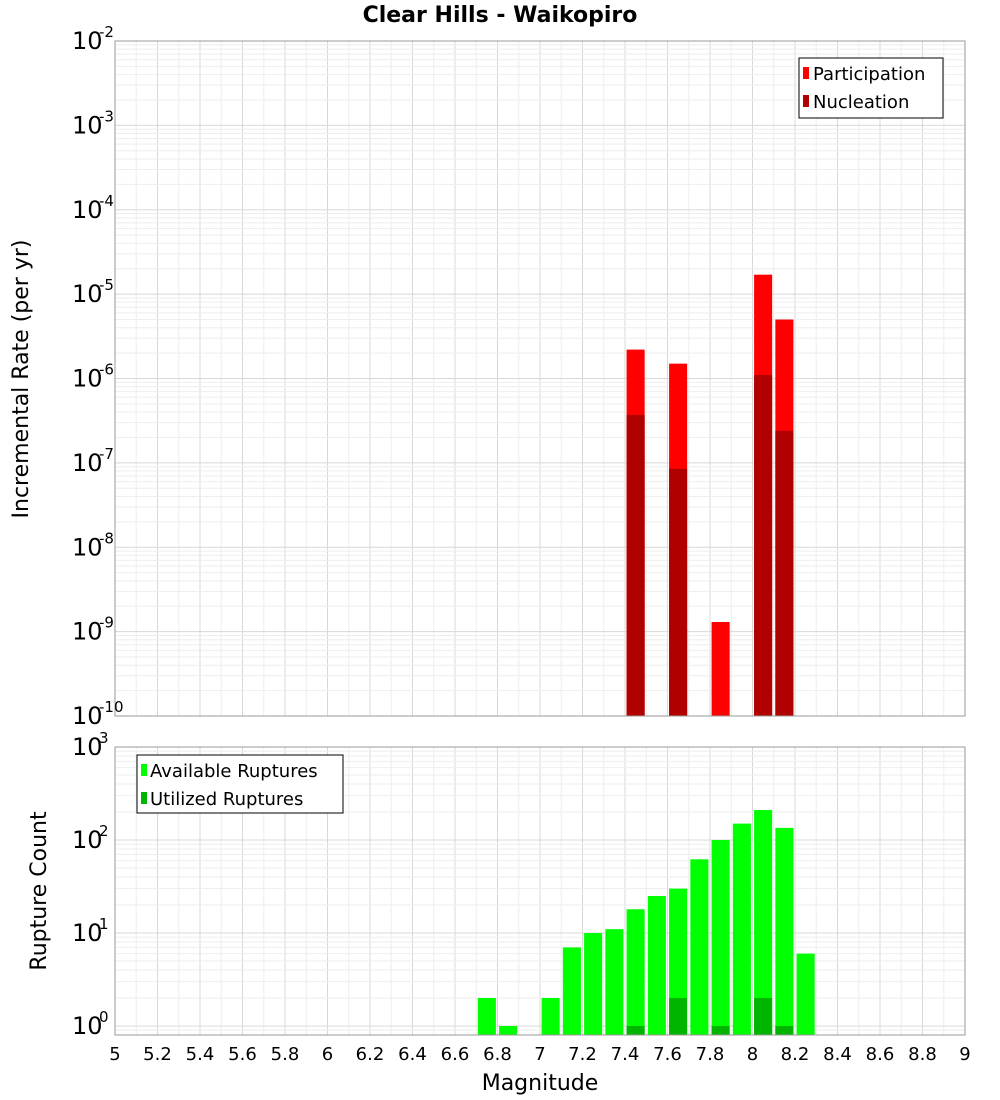 Image resolution: width=1000 pixels, height=1100 pixels. Describe the element at coordinates (752, 1054) in the screenshot. I see `x-tick-label: 8` at that location.